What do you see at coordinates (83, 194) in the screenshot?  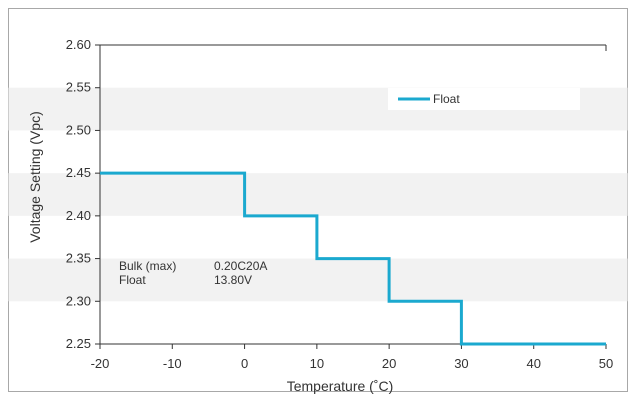 I see `y-axis-ticks: 2.60 2.55 2.50 2.45 2.40 2.35 2.30 2.25` at bounding box center [83, 194].